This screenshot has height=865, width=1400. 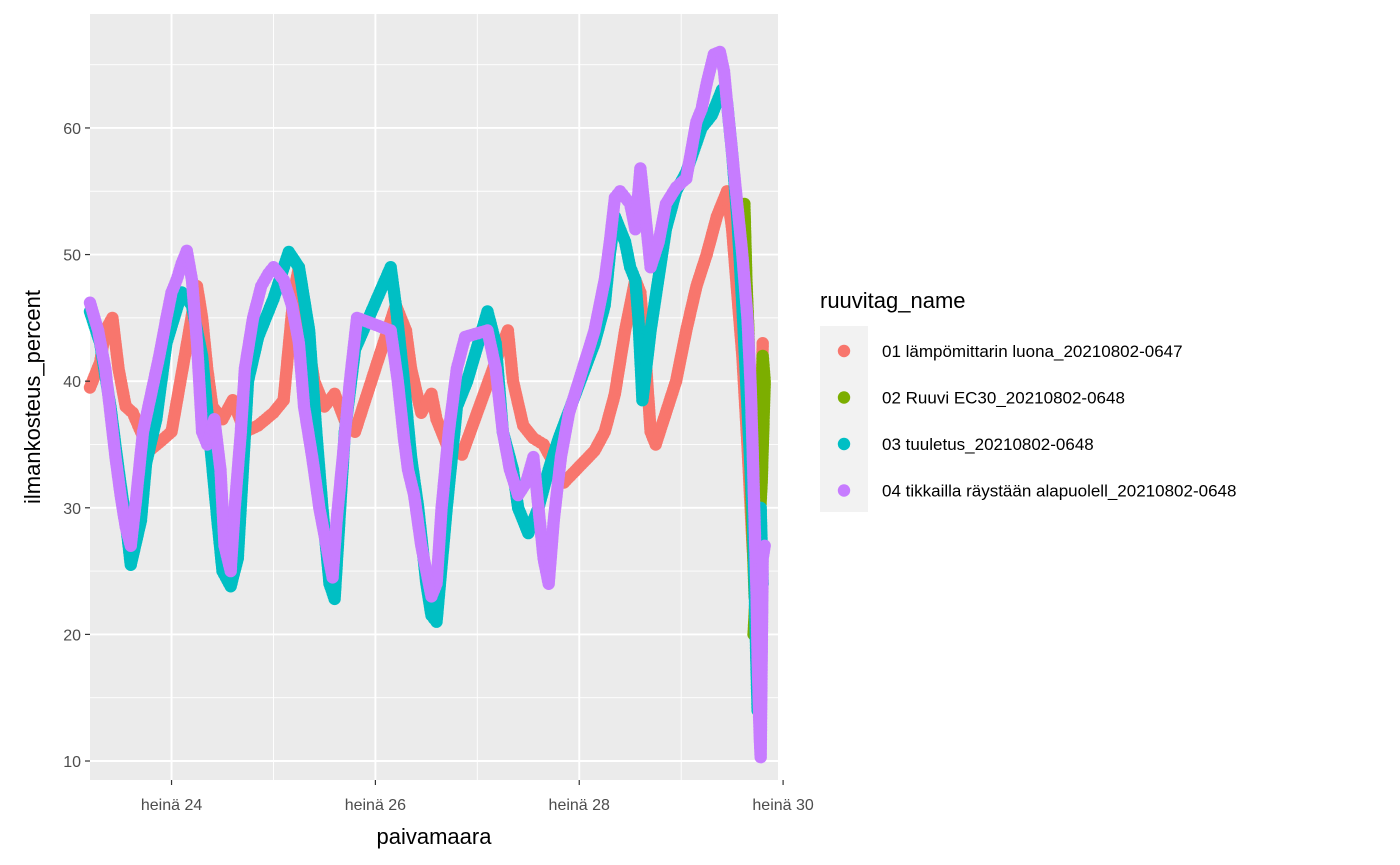 I want to click on y-tick-label: 40, so click(x=72, y=382).